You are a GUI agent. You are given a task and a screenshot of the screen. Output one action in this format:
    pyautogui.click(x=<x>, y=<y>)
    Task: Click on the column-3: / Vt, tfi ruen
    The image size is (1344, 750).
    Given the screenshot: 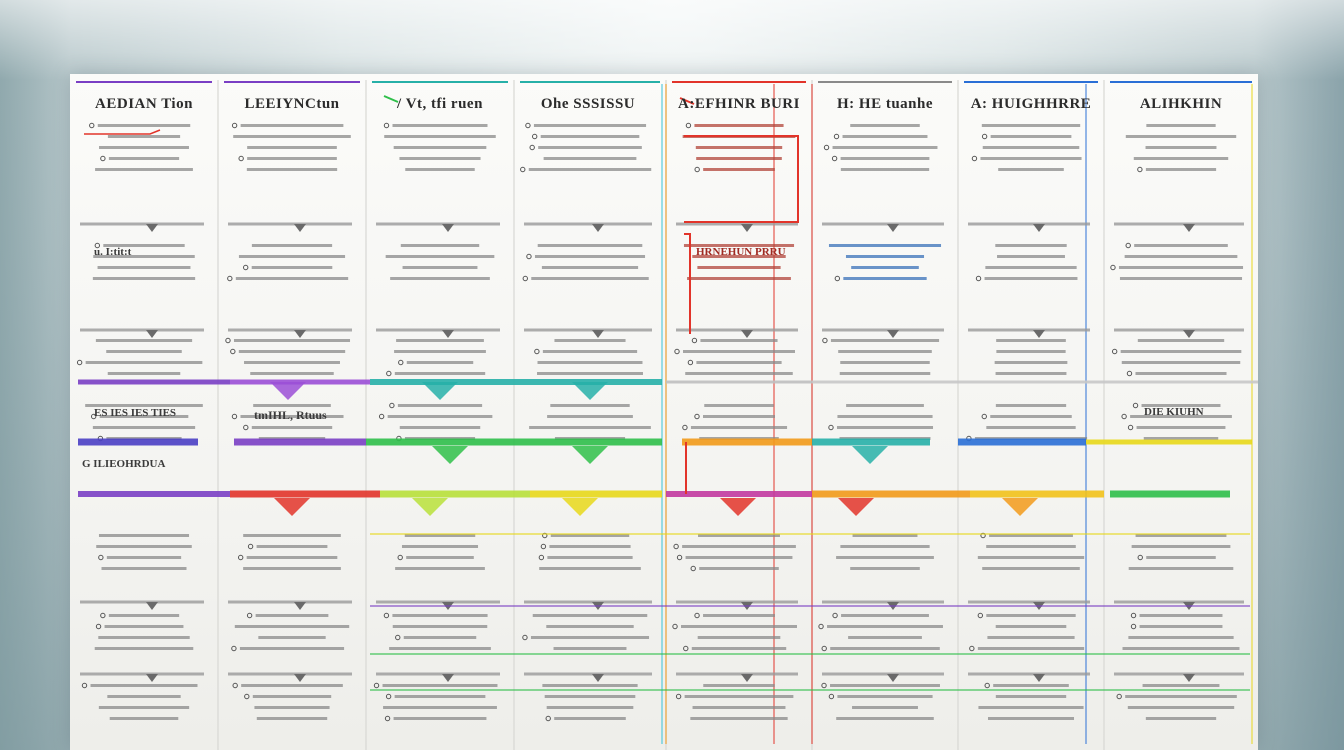 What is the action you would take?
    pyautogui.click(x=440, y=412)
    